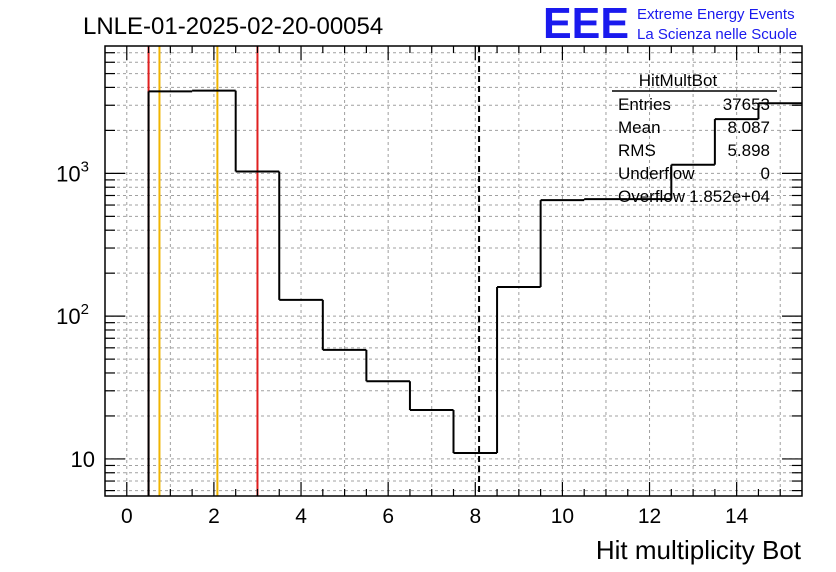 This screenshot has height=572, width=836. Describe the element at coordinates (656, 173) in the screenshot. I see `stats-row-label: Underflow` at that location.